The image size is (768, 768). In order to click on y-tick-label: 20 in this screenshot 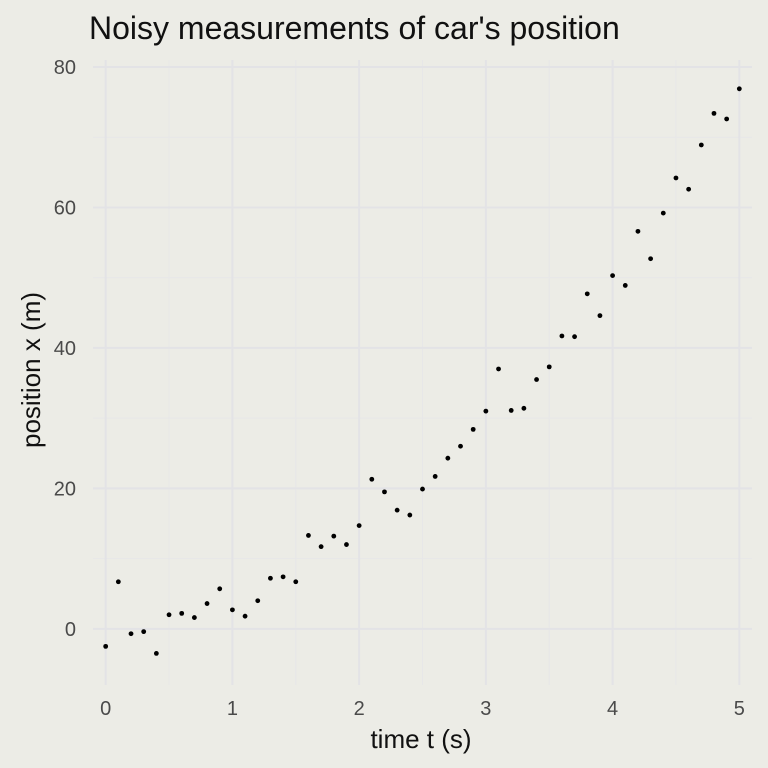, I will do `click(65, 489)`.